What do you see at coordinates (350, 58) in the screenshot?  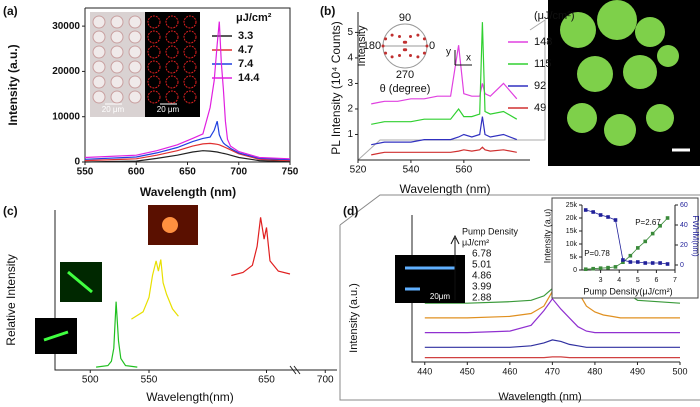 I see `y-tick-label: 4` at bounding box center [350, 58].